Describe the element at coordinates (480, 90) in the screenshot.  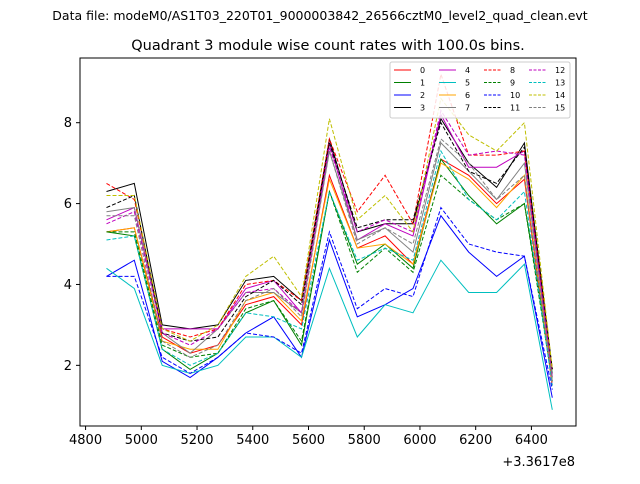
I see `legend-box` at that location.